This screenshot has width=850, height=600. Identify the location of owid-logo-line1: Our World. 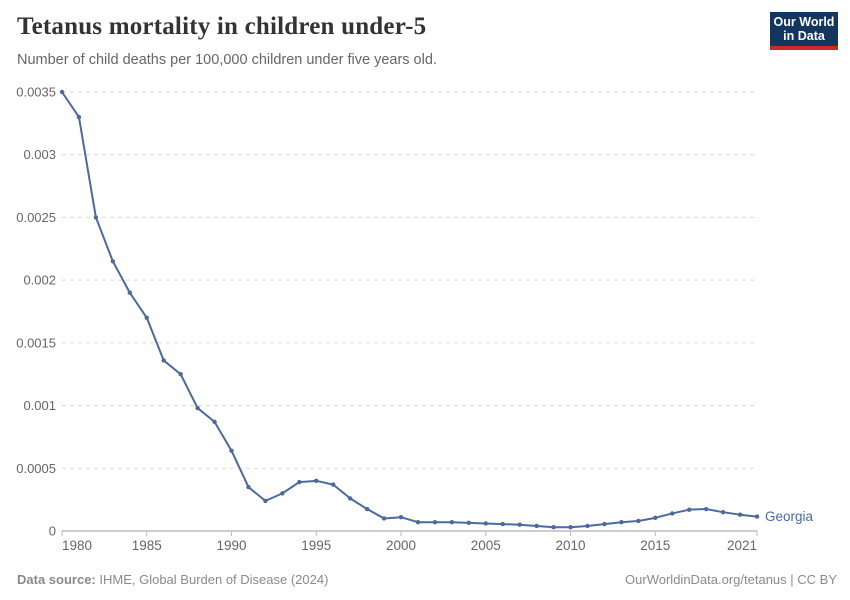
(804, 22).